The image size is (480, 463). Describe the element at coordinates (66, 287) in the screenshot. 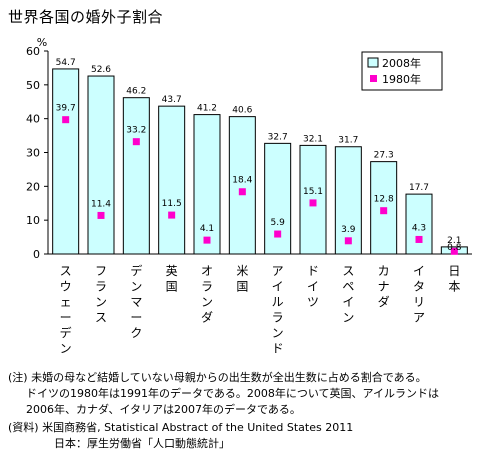

I see `category-label-char: ウ` at that location.